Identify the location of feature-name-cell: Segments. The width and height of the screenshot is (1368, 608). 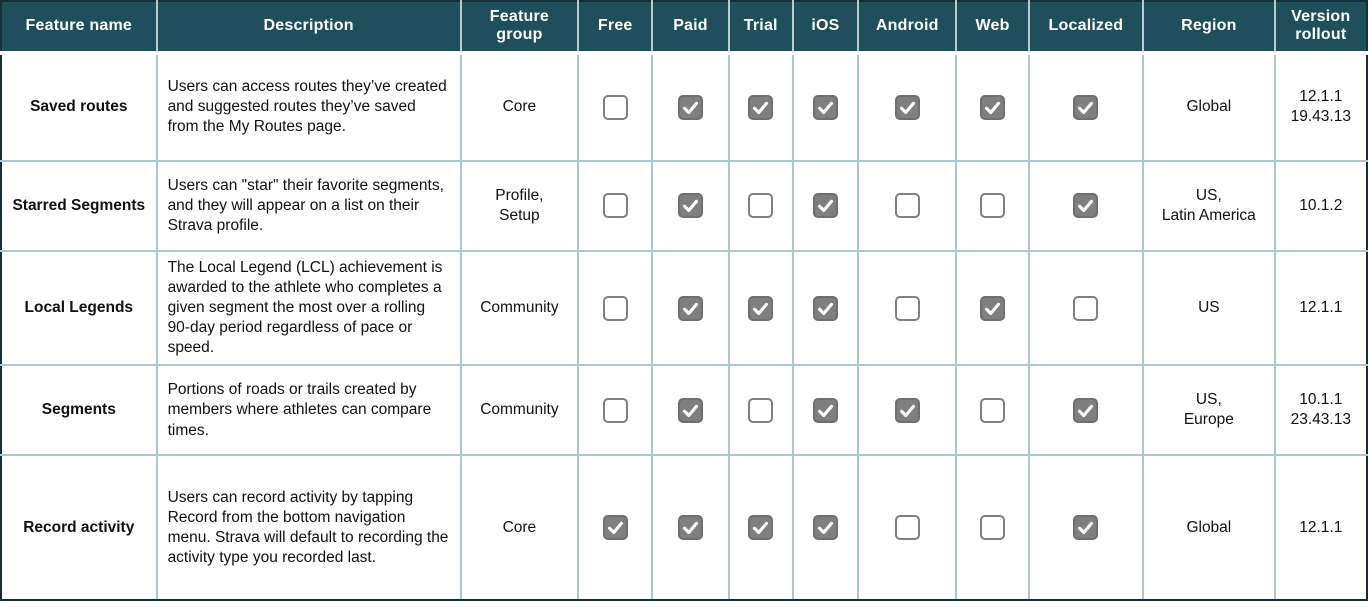
(79, 411).